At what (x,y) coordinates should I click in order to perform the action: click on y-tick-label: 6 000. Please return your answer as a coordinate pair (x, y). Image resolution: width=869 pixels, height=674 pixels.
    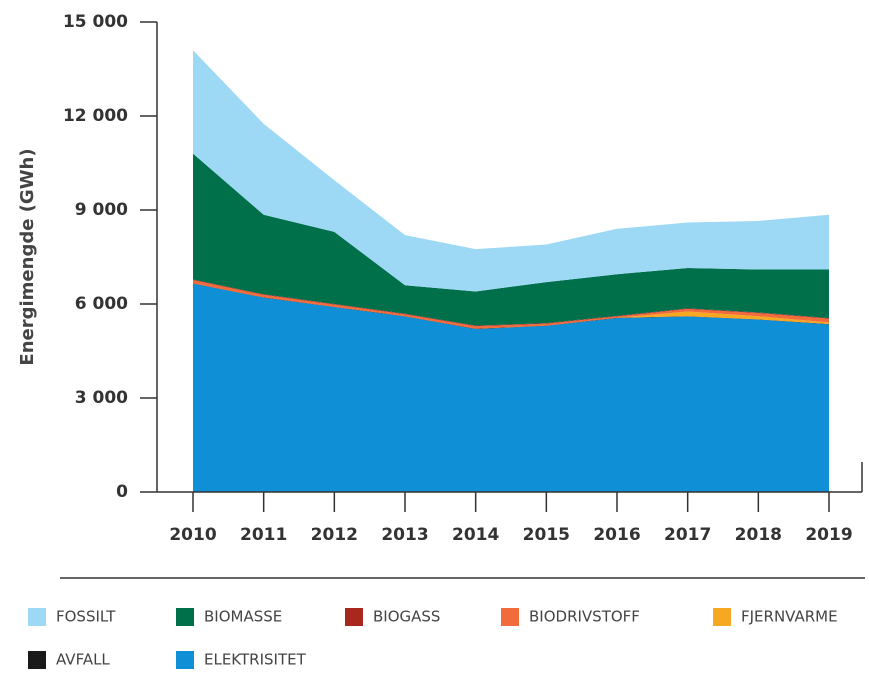
    Looking at the image, I should click on (101, 304).